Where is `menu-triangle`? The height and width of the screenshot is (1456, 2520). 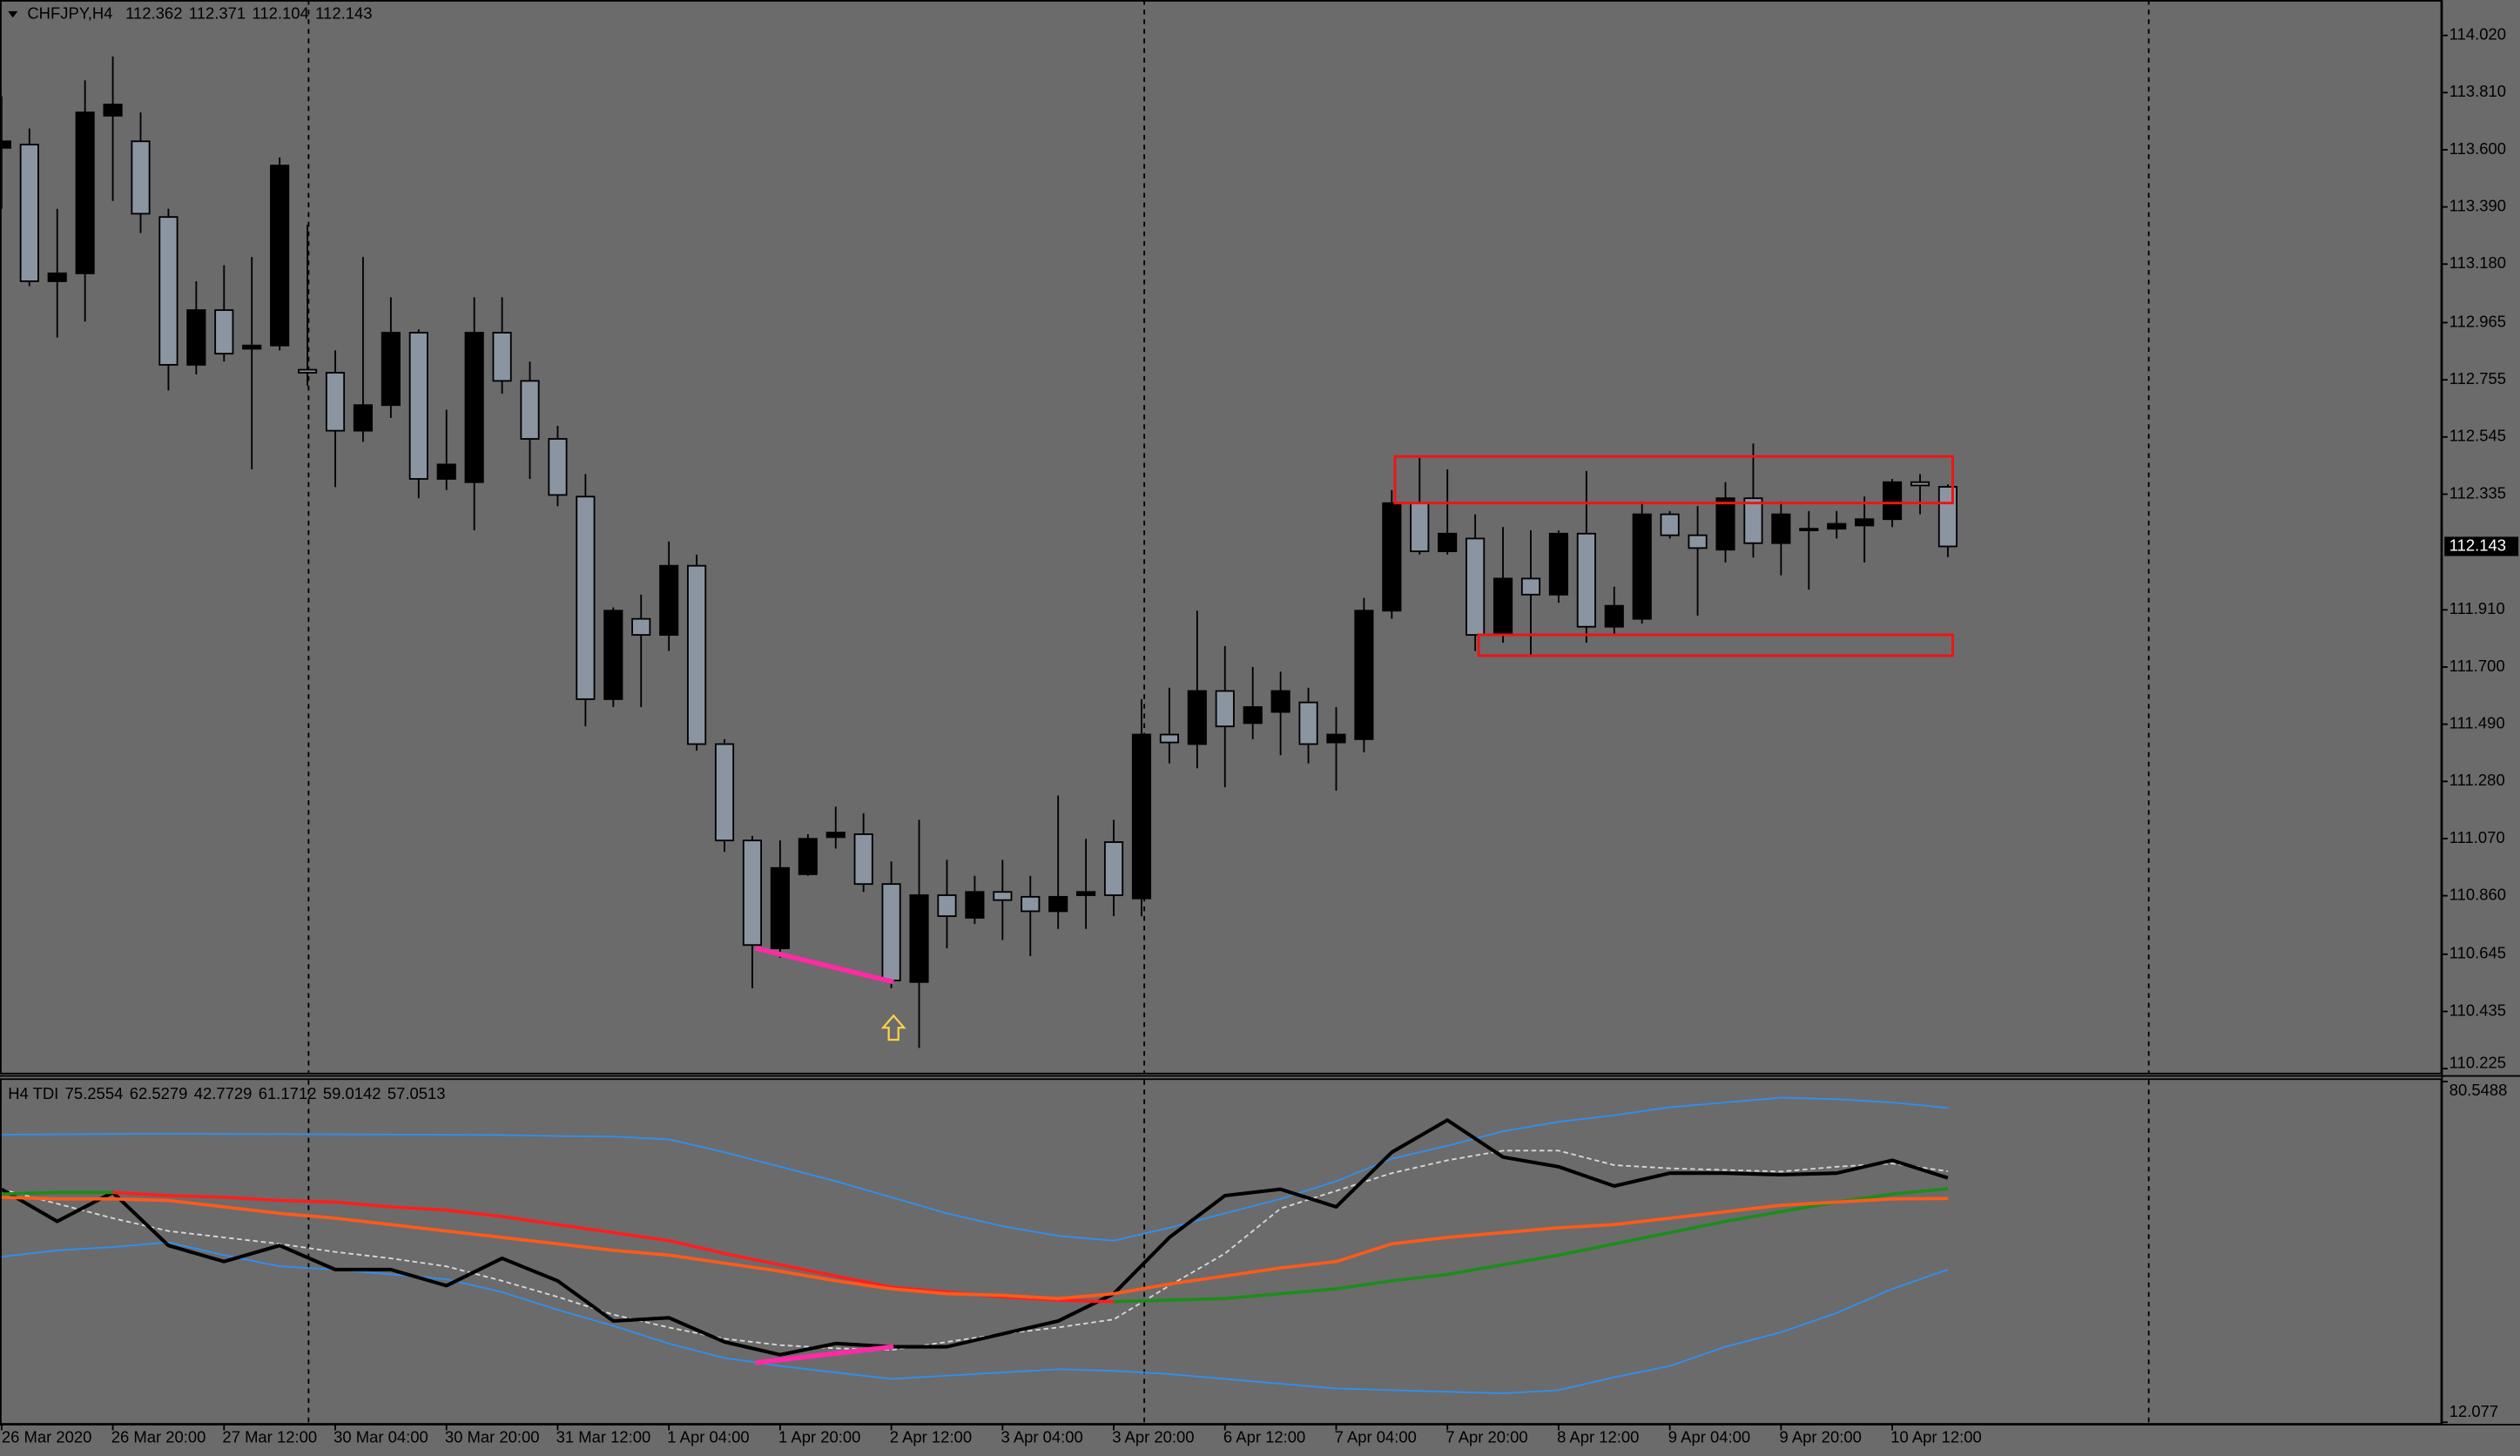 menu-triangle is located at coordinates (13, 14).